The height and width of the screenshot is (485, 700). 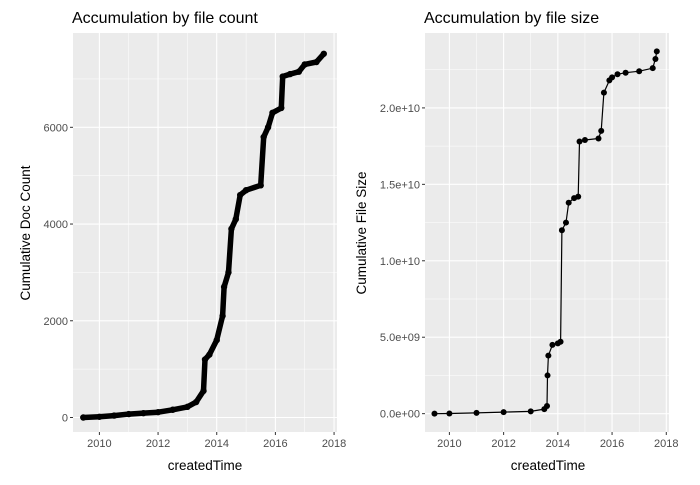 What do you see at coordinates (25, 232) in the screenshot?
I see `y-axis-label: Cumulative Doc Count` at bounding box center [25, 232].